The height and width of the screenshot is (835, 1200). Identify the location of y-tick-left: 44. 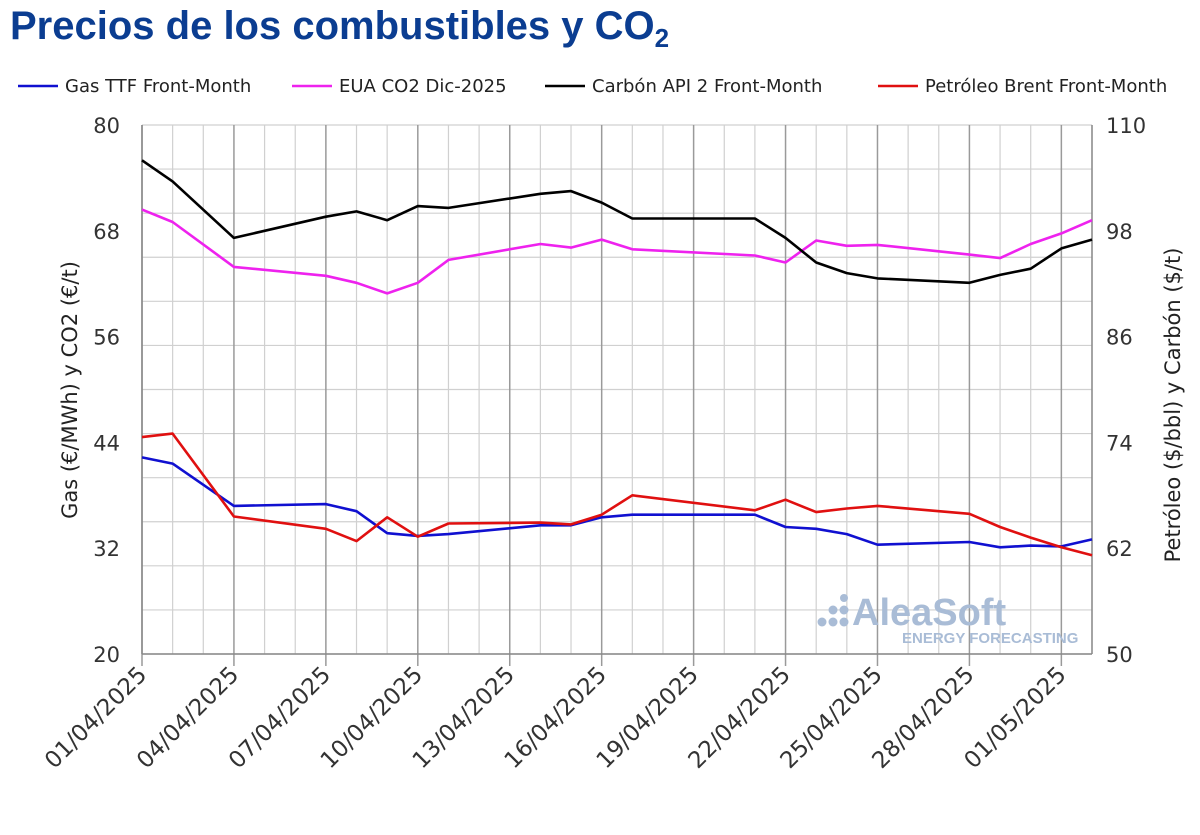
(106, 443).